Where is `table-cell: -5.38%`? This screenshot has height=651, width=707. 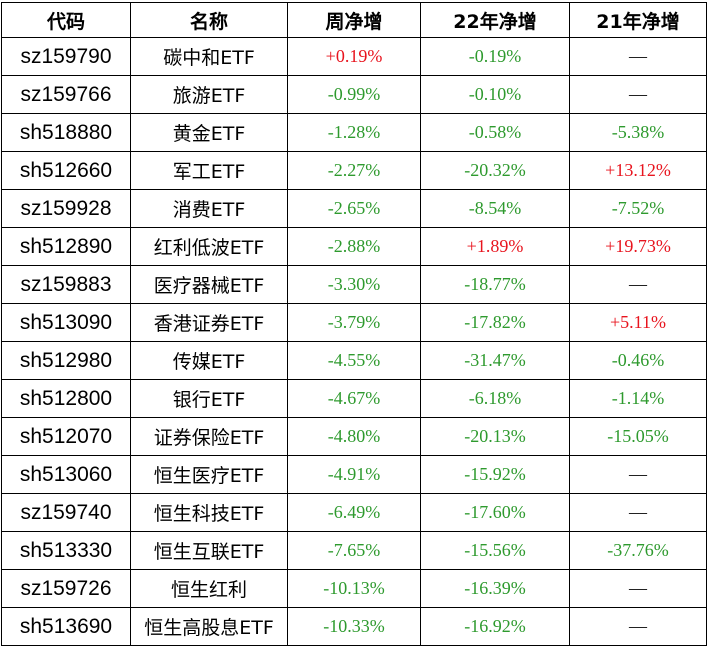
table-cell: -5.38% is located at coordinates (638, 132).